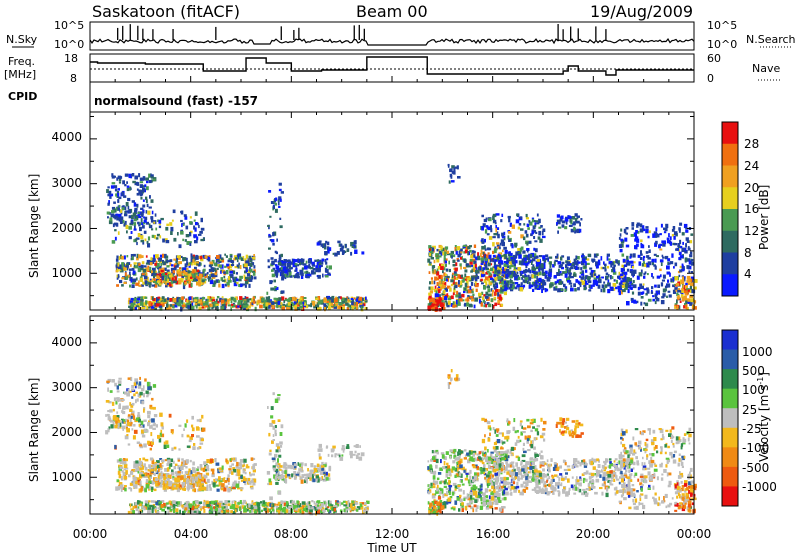 This screenshot has width=800, height=554. Describe the element at coordinates (166, 11) in the screenshot. I see `station-title: Saskatoon (fitACF)` at that location.